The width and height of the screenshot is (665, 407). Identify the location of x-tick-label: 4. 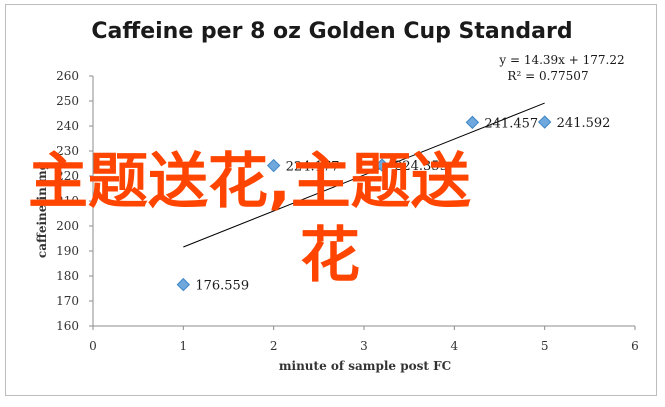
(455, 346).